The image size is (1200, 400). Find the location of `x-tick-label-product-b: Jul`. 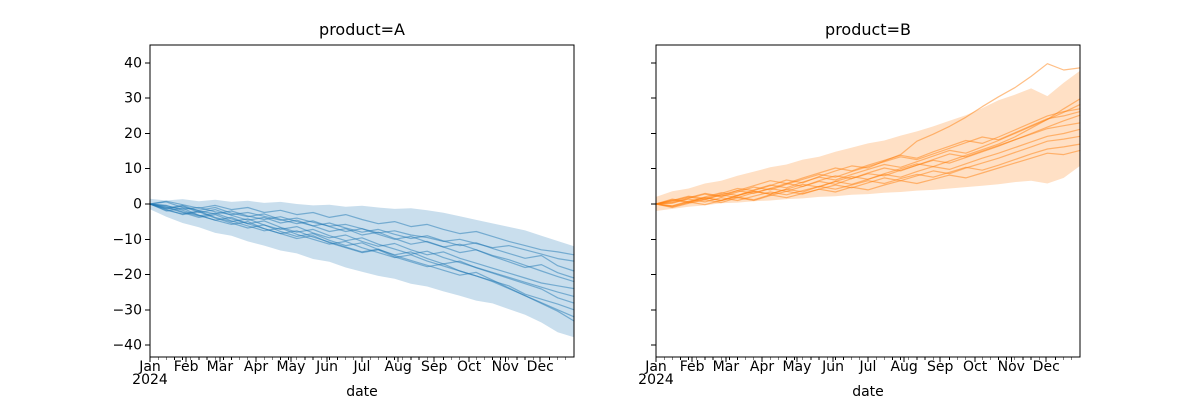

x-tick-label-product-b: Jul is located at coordinates (868, 367).